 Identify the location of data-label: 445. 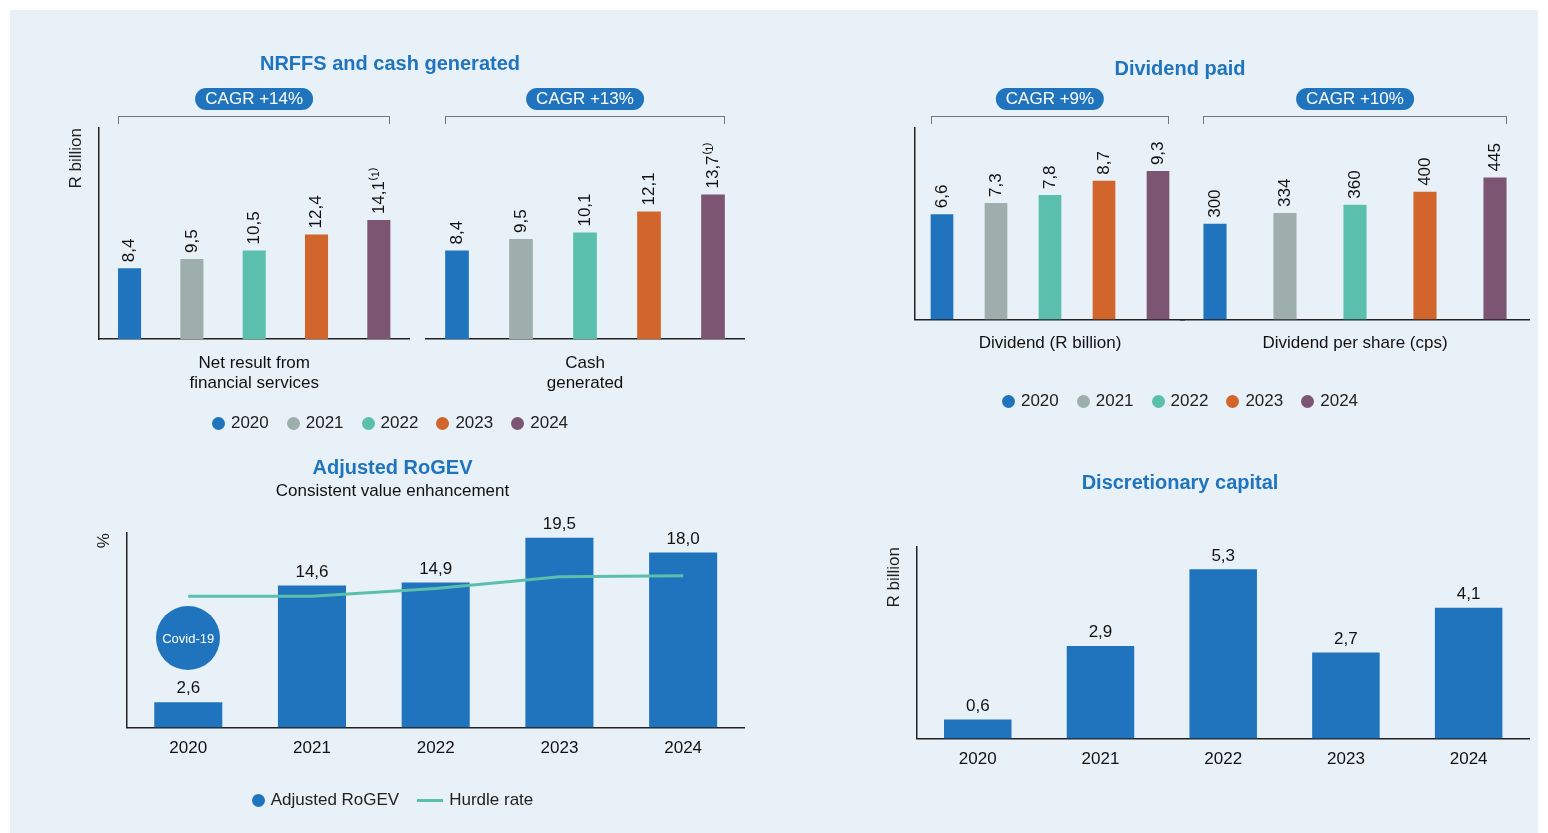
(1494, 157).